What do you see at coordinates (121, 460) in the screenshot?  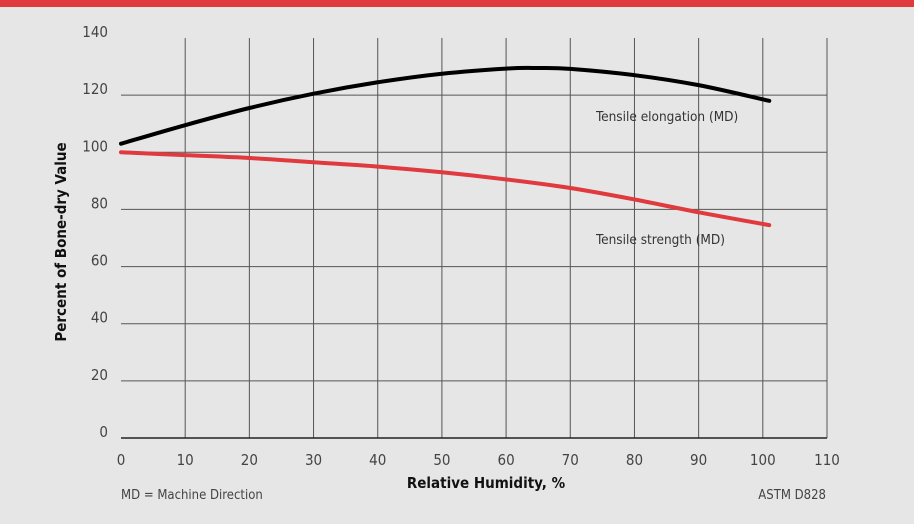 I see `x-tick-label: 0` at bounding box center [121, 460].